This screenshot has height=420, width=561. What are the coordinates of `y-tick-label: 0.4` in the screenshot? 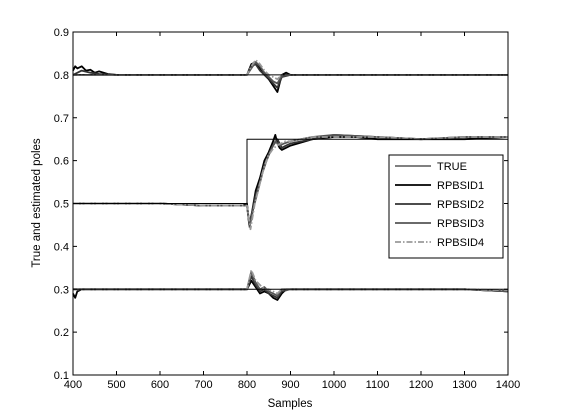 It's located at (61, 247).